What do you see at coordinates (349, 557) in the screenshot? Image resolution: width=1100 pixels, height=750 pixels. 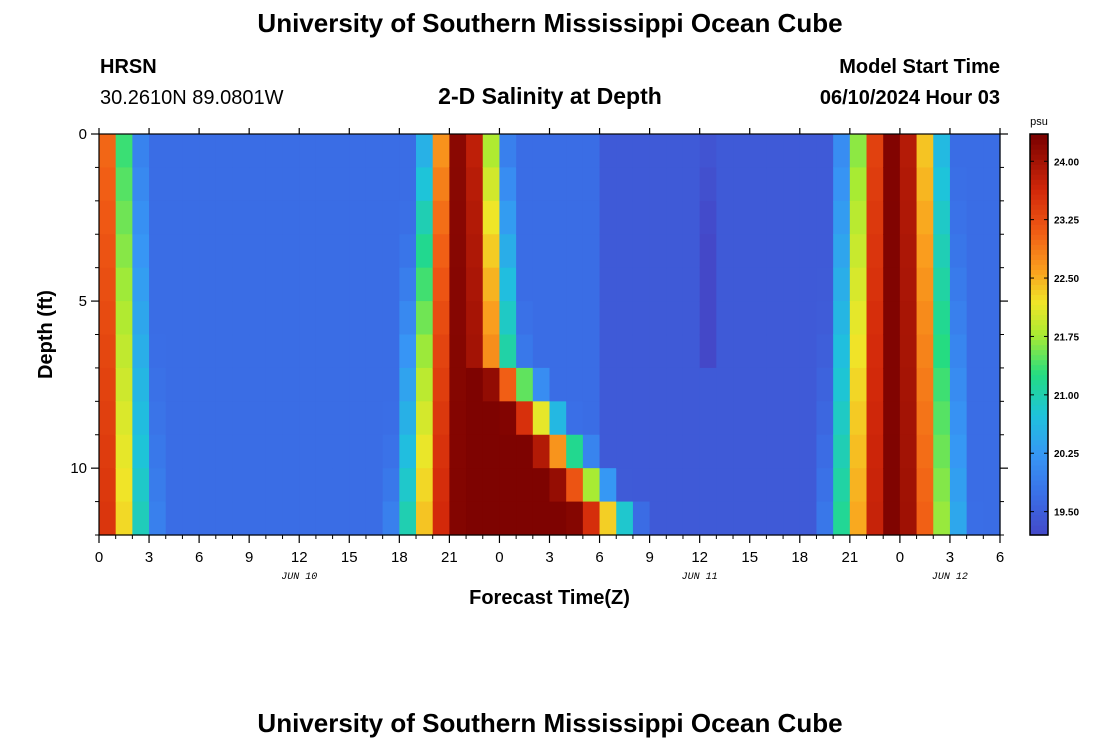 I see `x-tick-label: 15` at bounding box center [349, 557].